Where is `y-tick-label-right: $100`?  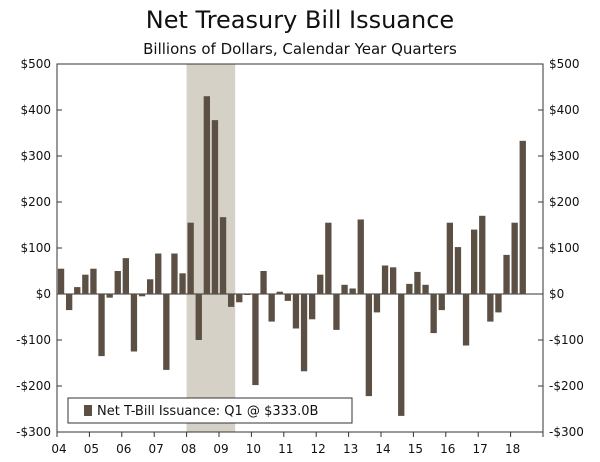 y-tick-label-right: $100 is located at coordinates (564, 248).